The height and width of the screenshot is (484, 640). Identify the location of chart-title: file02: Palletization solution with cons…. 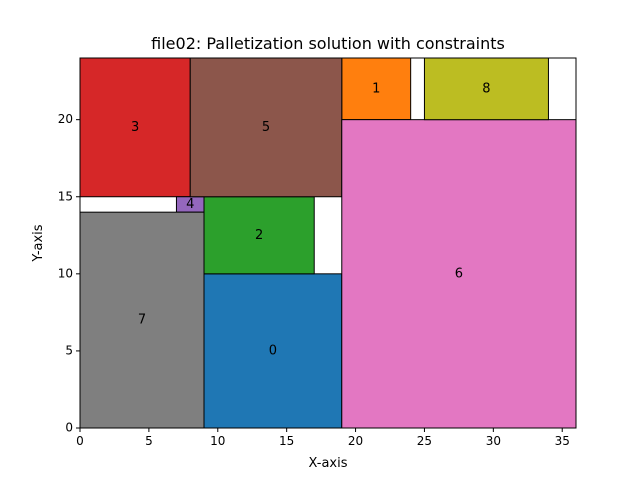
(328, 43).